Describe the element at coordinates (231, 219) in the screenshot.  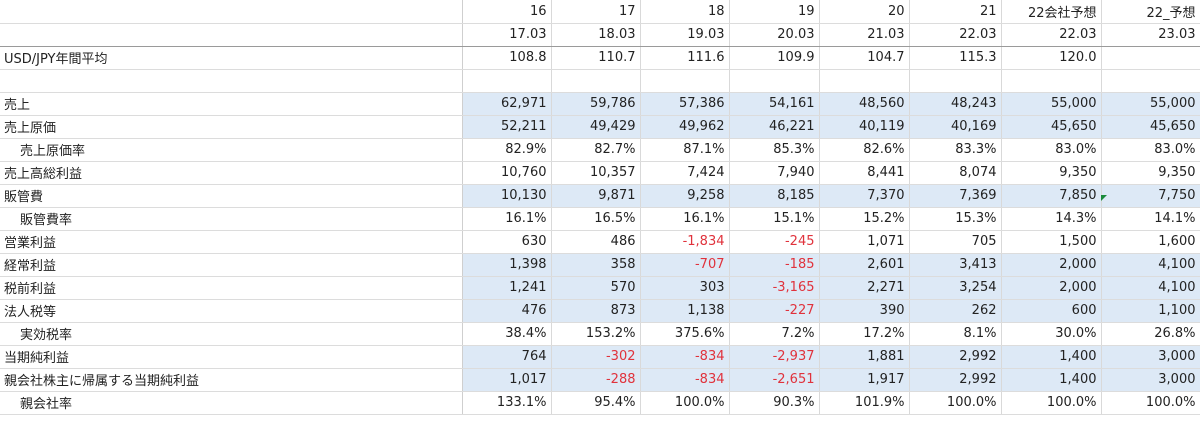
I see `row-label: 販管費率` at that location.